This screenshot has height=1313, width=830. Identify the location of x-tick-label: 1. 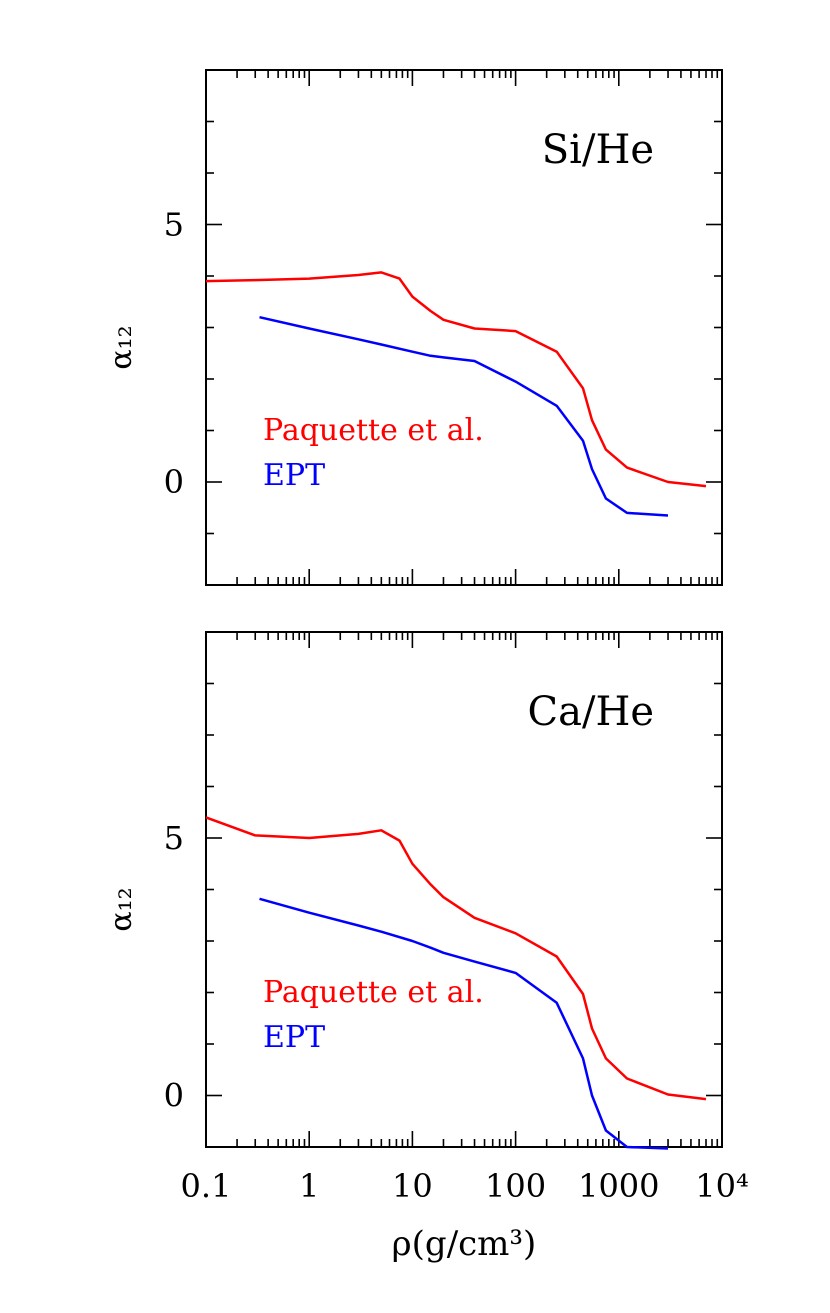
(309, 1186).